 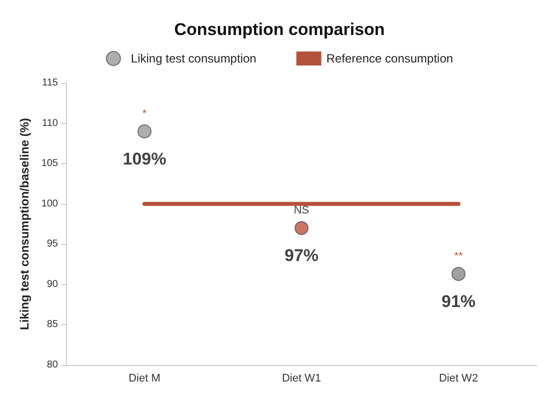 I want to click on y-tick-label: 100, so click(x=49, y=204).